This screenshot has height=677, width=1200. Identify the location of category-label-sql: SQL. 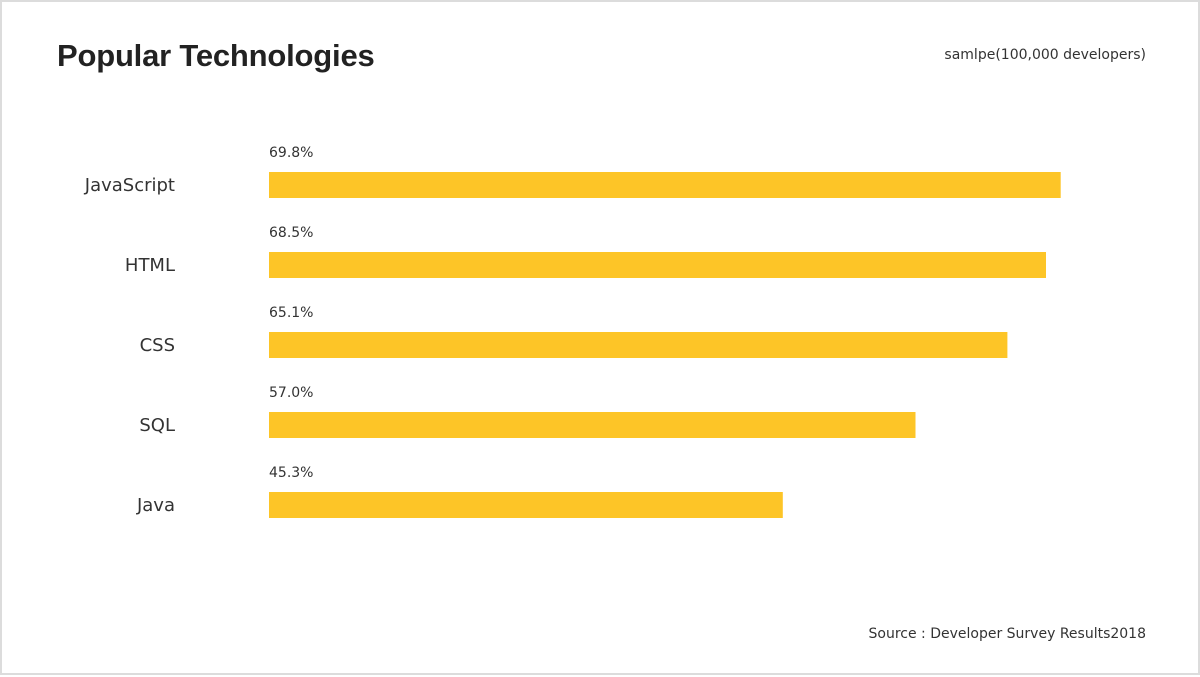
(157, 425).